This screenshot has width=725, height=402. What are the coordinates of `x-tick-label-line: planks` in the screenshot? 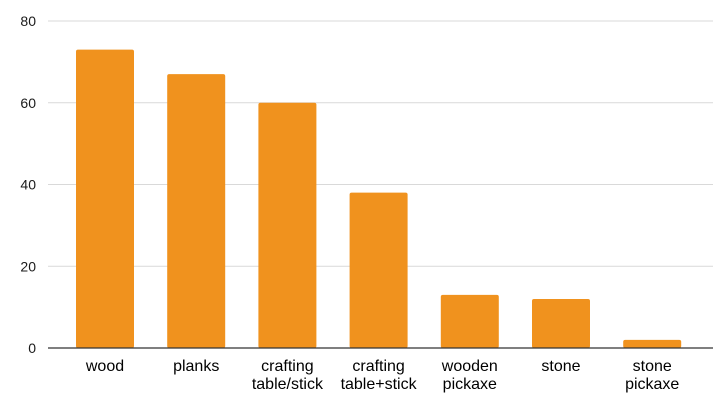 It's located at (196, 366).